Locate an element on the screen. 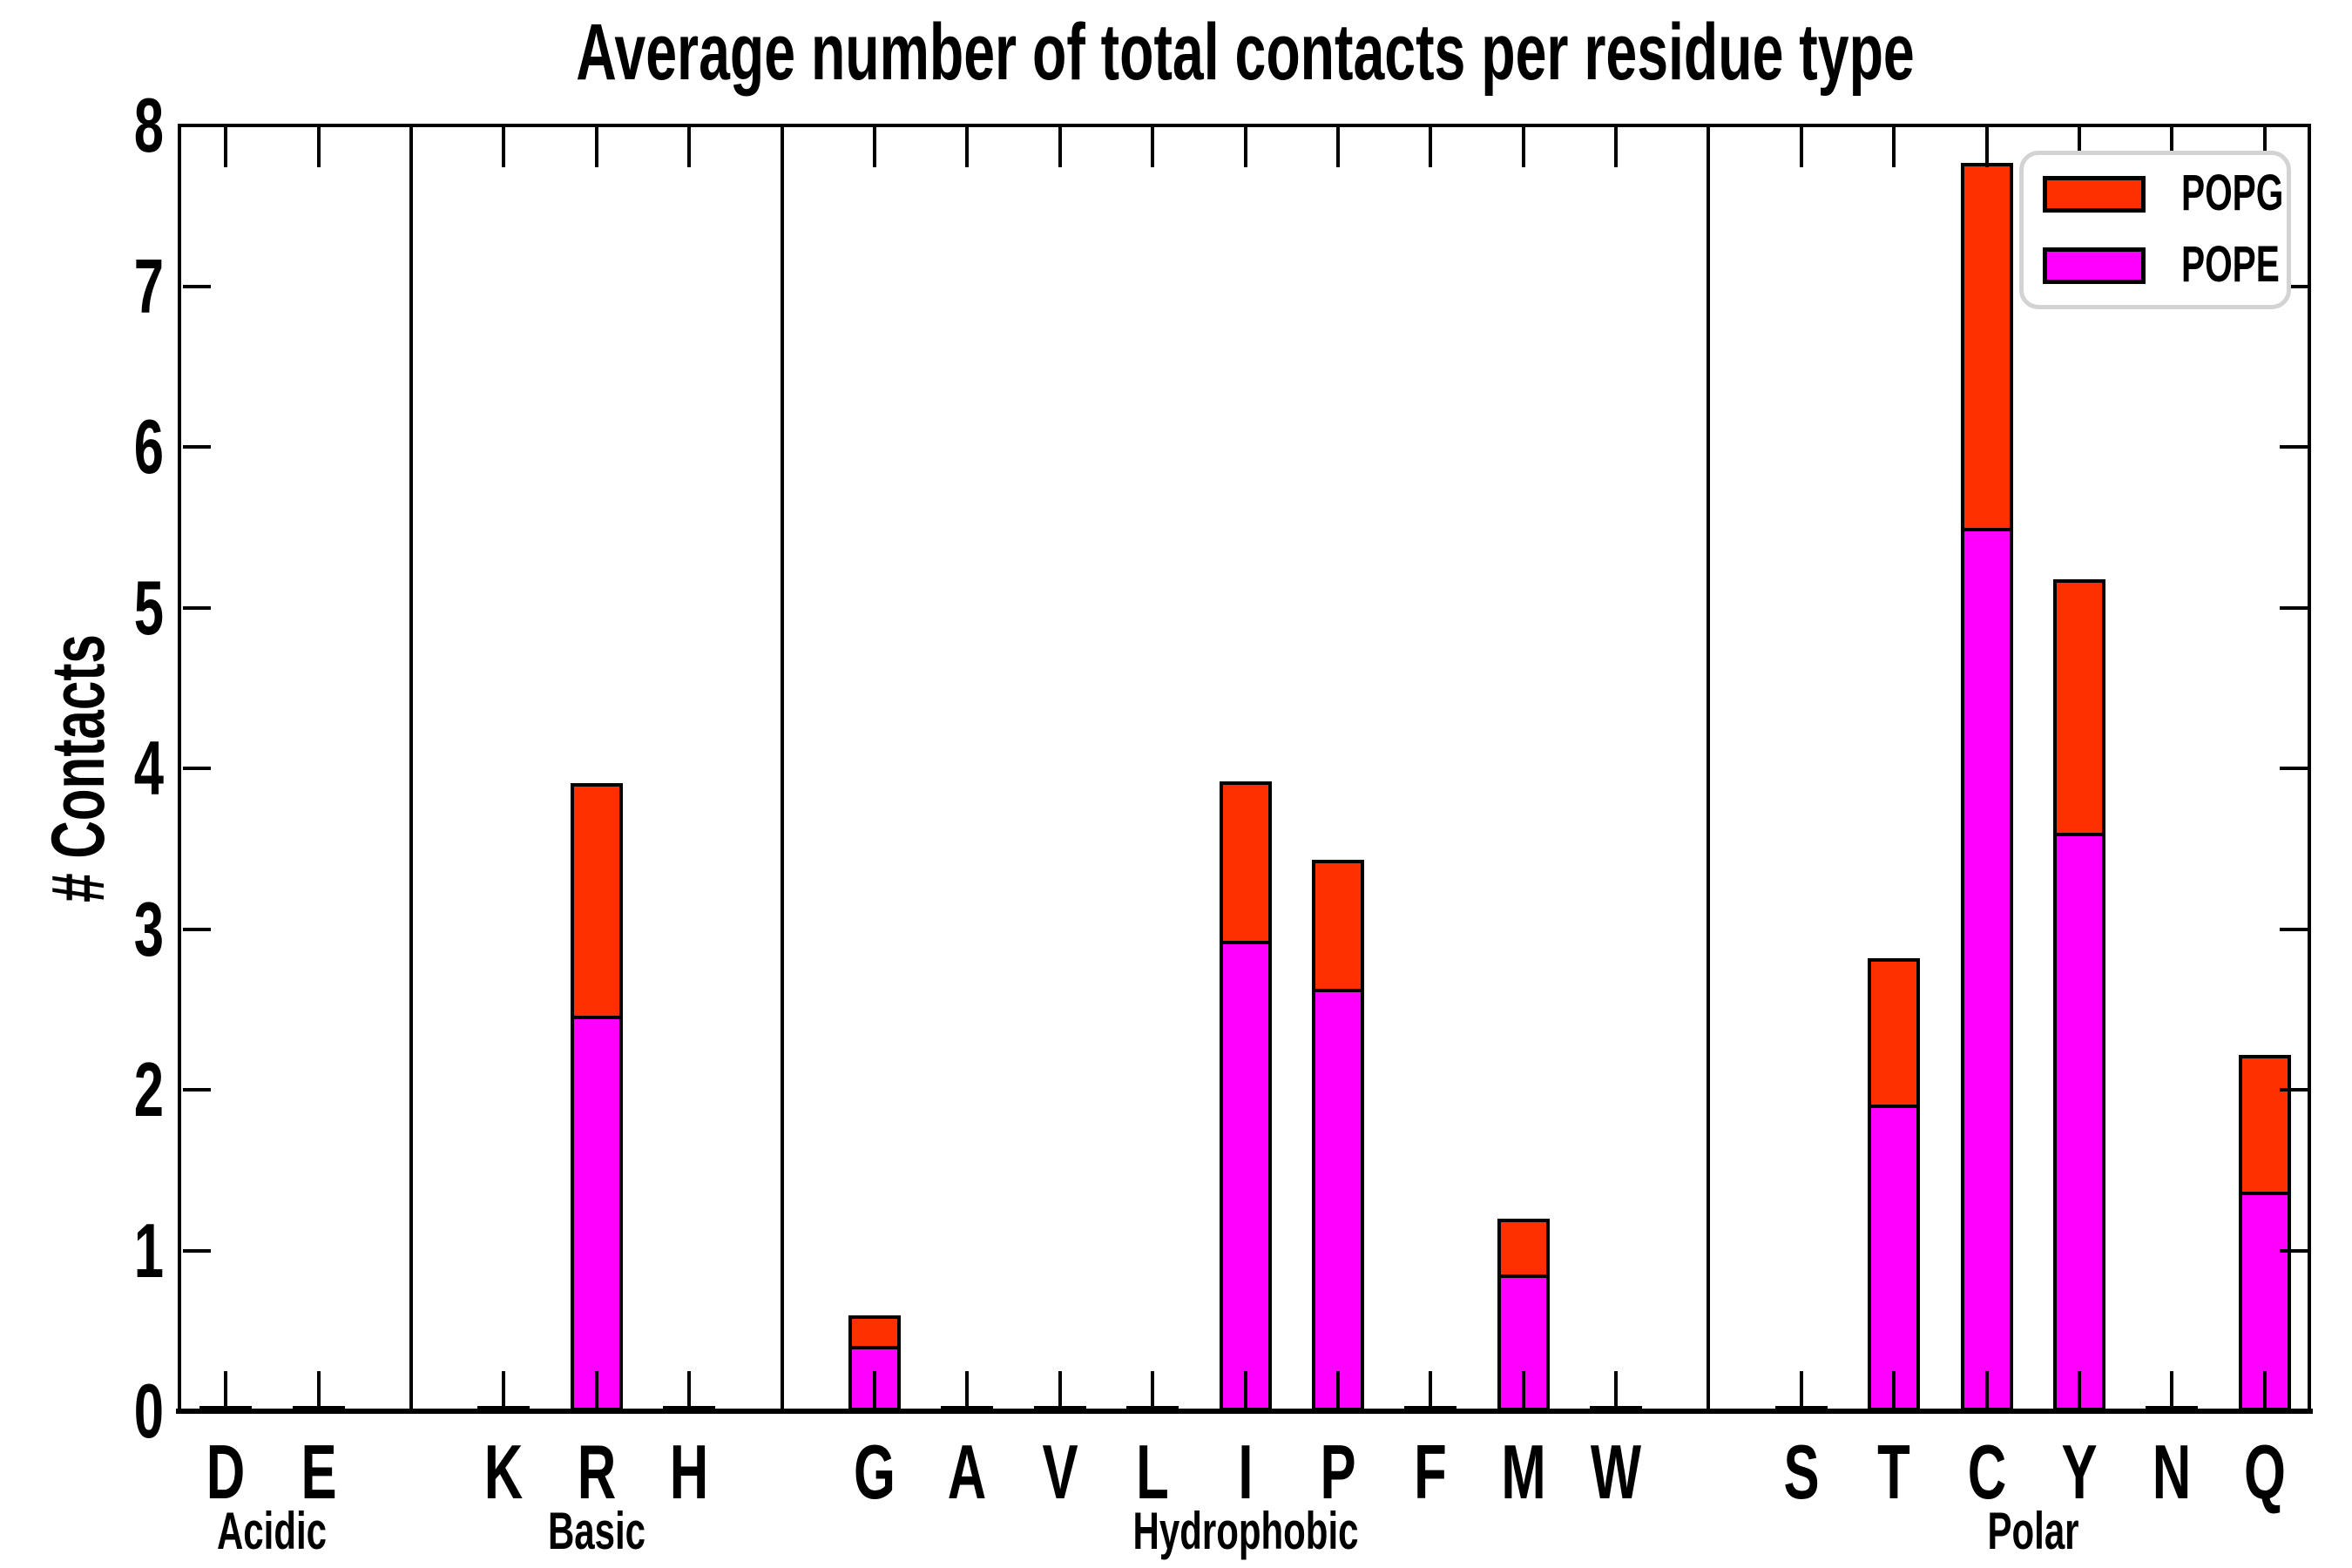  bar-segment-pope-I is located at coordinates (1245, 1173).